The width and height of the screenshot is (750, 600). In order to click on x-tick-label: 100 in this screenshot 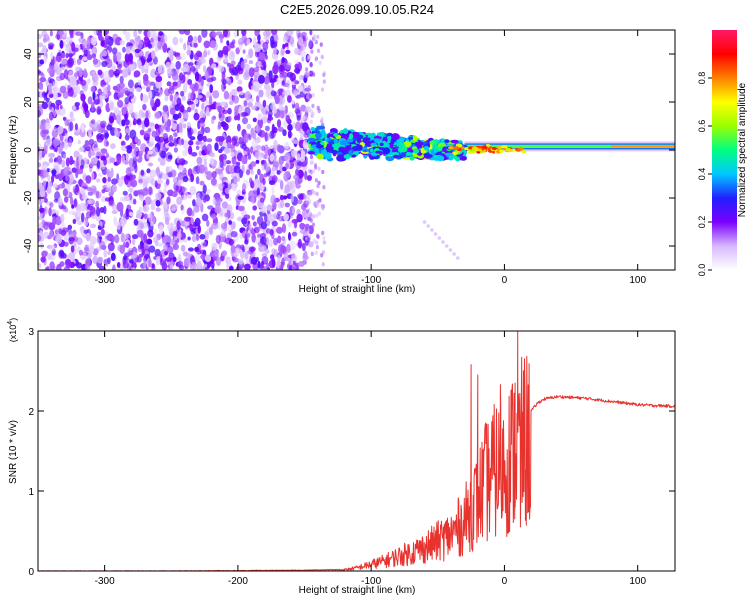, I will do `click(637, 280)`.